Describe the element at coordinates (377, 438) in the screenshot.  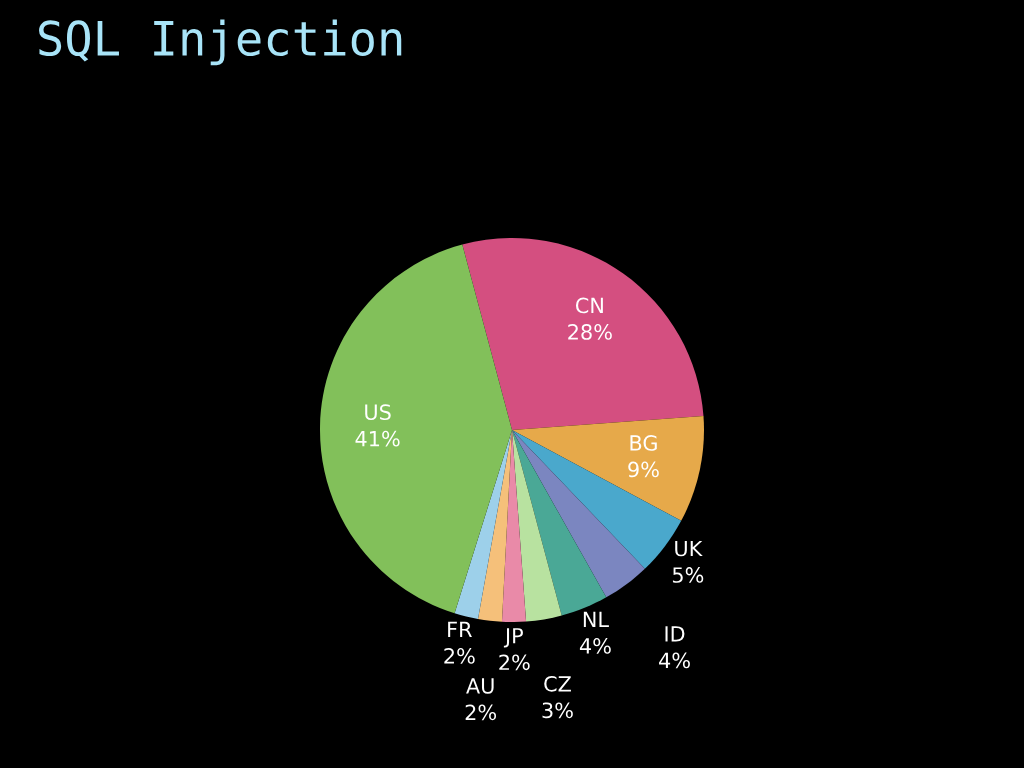
I see `data-label: 41%` at that location.